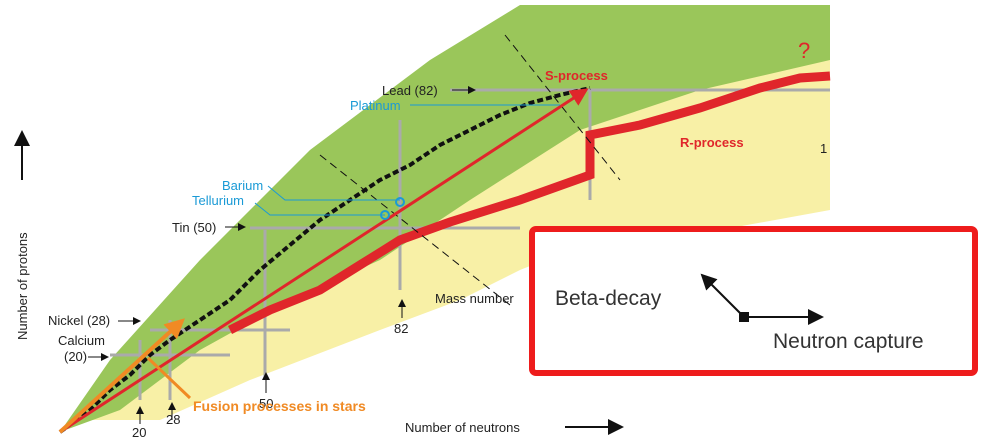 The image size is (997, 440). What do you see at coordinates (75, 356) in the screenshot?
I see `label: (20)` at bounding box center [75, 356].